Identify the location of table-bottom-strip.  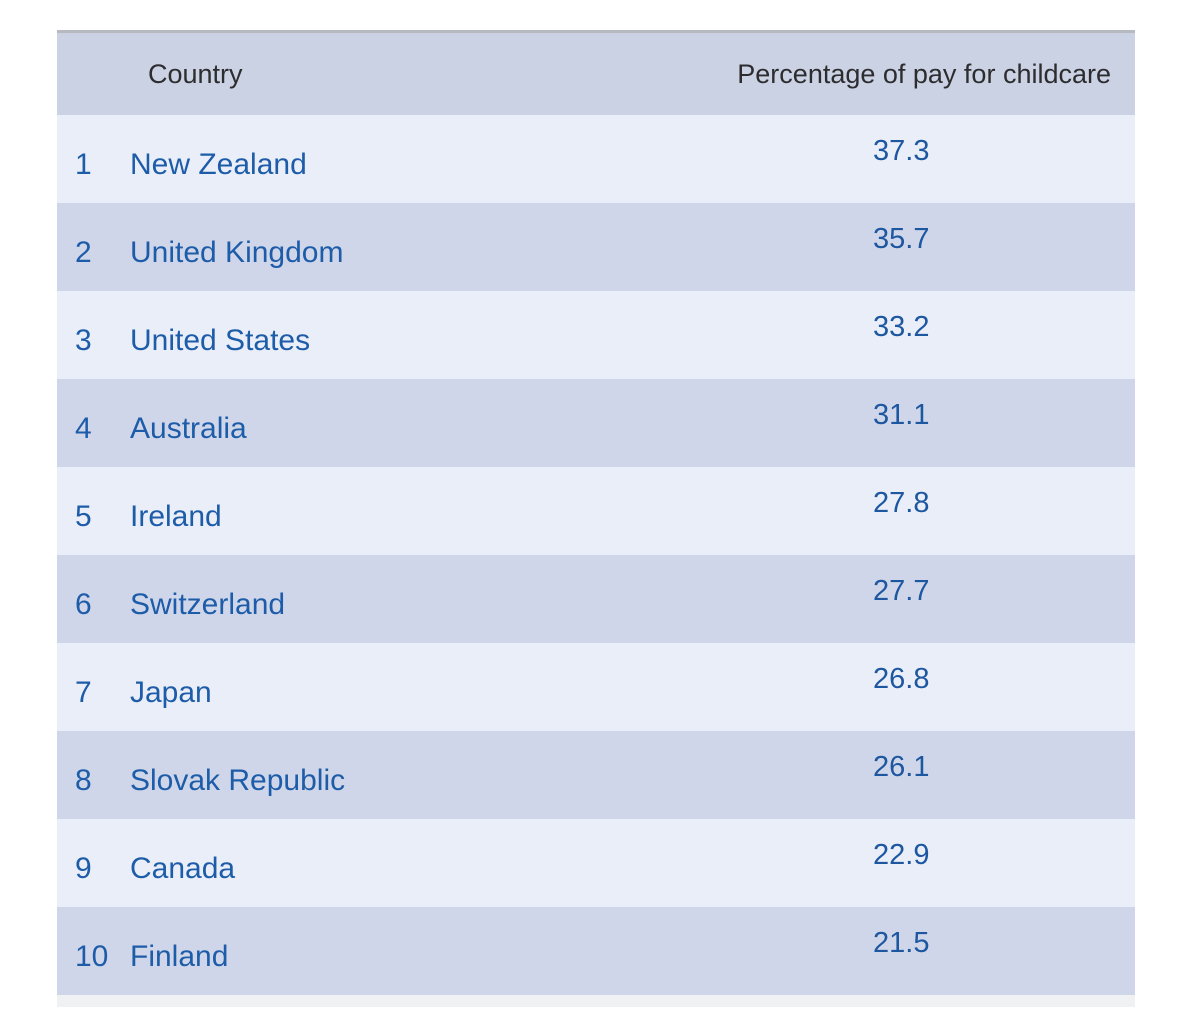
(596, 1001).